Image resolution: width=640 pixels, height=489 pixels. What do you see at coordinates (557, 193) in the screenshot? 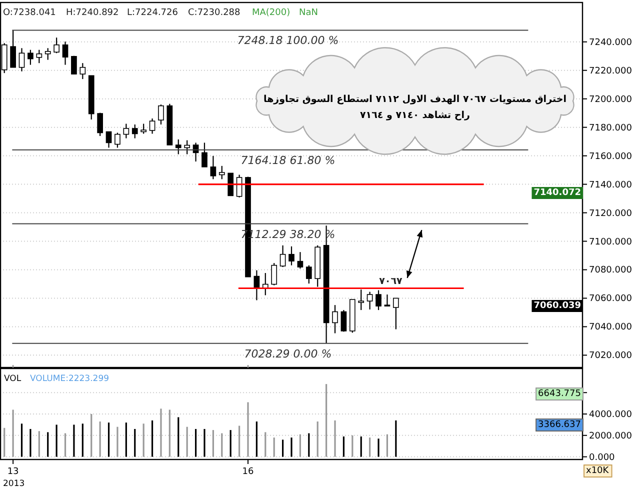
I see `annotation: 7140.072` at bounding box center [557, 193].